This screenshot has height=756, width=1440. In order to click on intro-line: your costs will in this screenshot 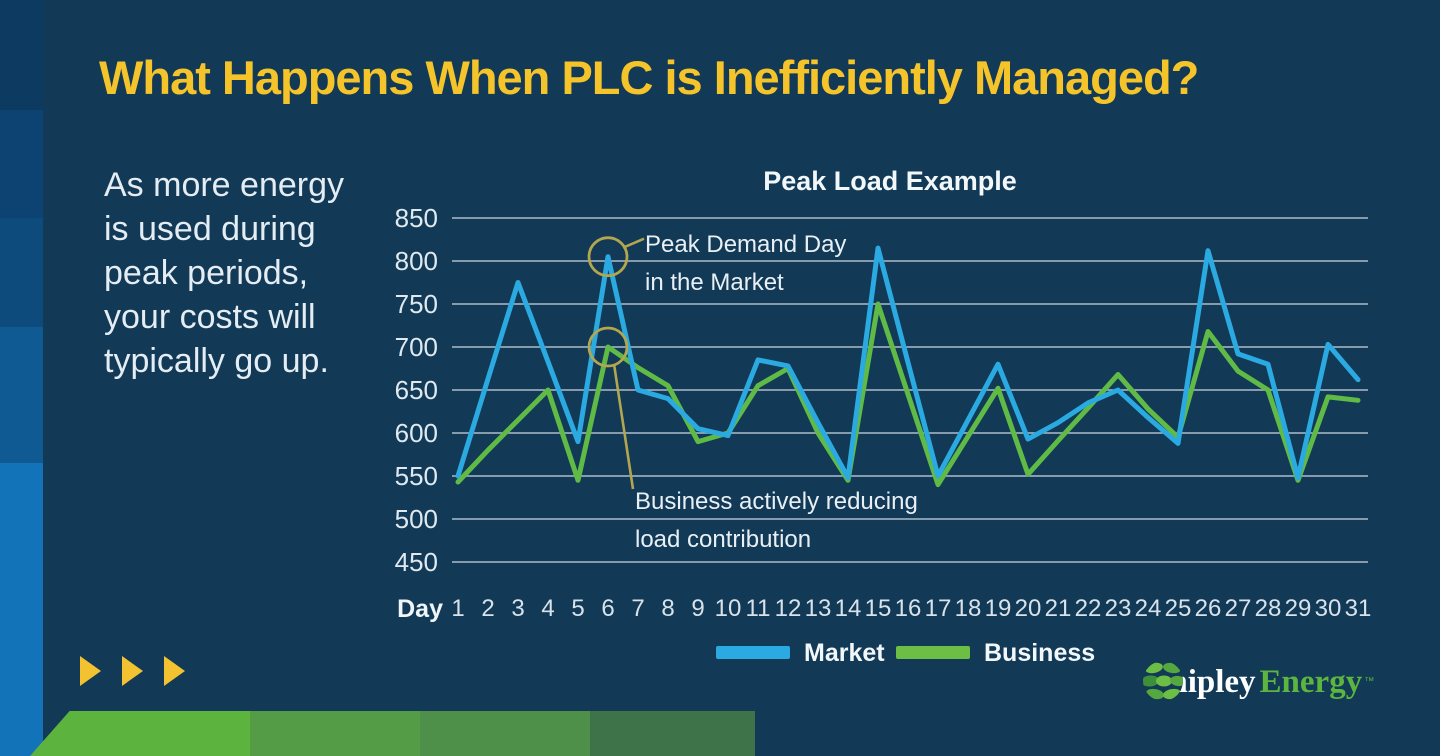, I will do `click(210, 317)`.